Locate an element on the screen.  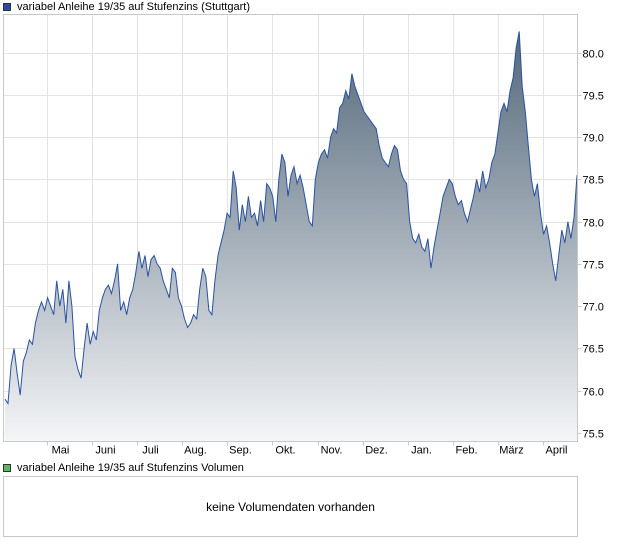
y-tick-label: 77.0 is located at coordinates (593, 308).